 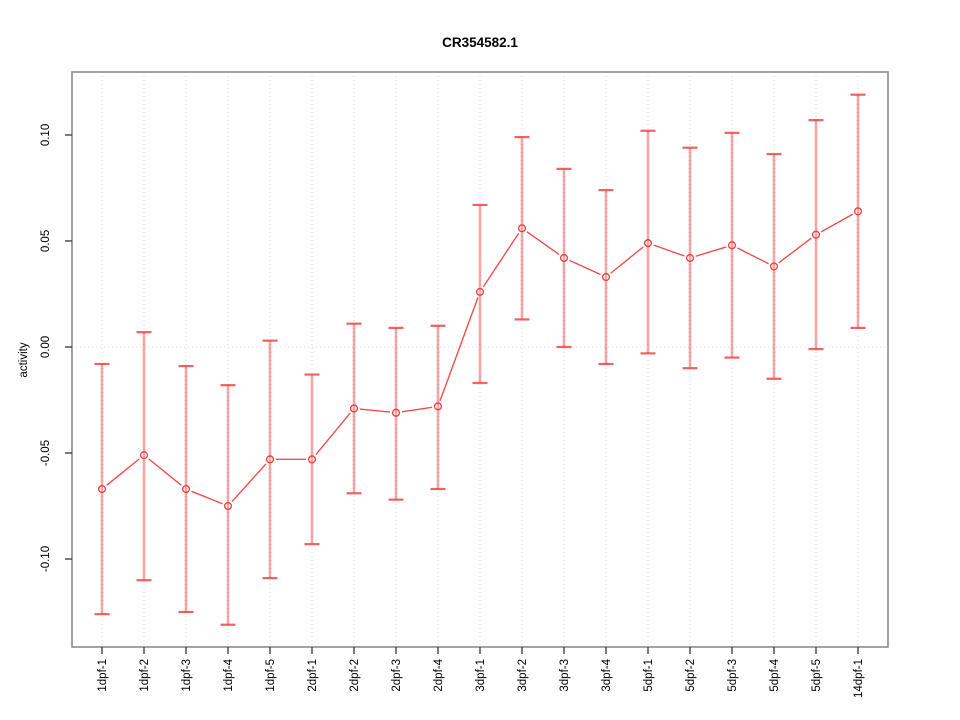 What do you see at coordinates (691, 675) in the screenshot?
I see `x-tick-label: 5dpf-2` at bounding box center [691, 675].